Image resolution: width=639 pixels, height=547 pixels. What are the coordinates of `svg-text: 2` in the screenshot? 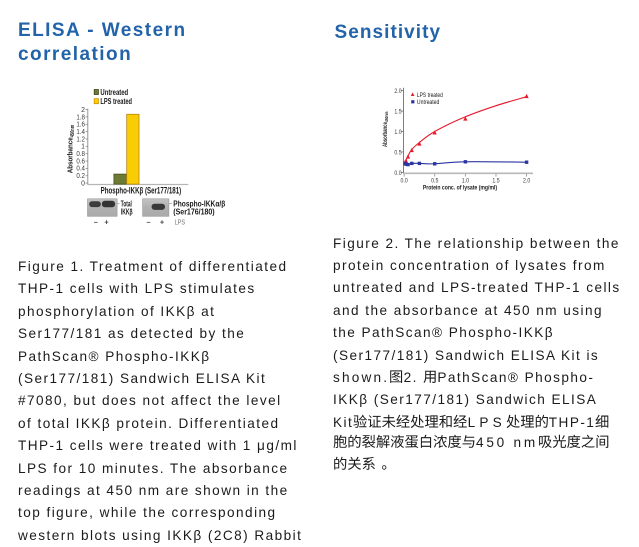 It's located at (83, 110).